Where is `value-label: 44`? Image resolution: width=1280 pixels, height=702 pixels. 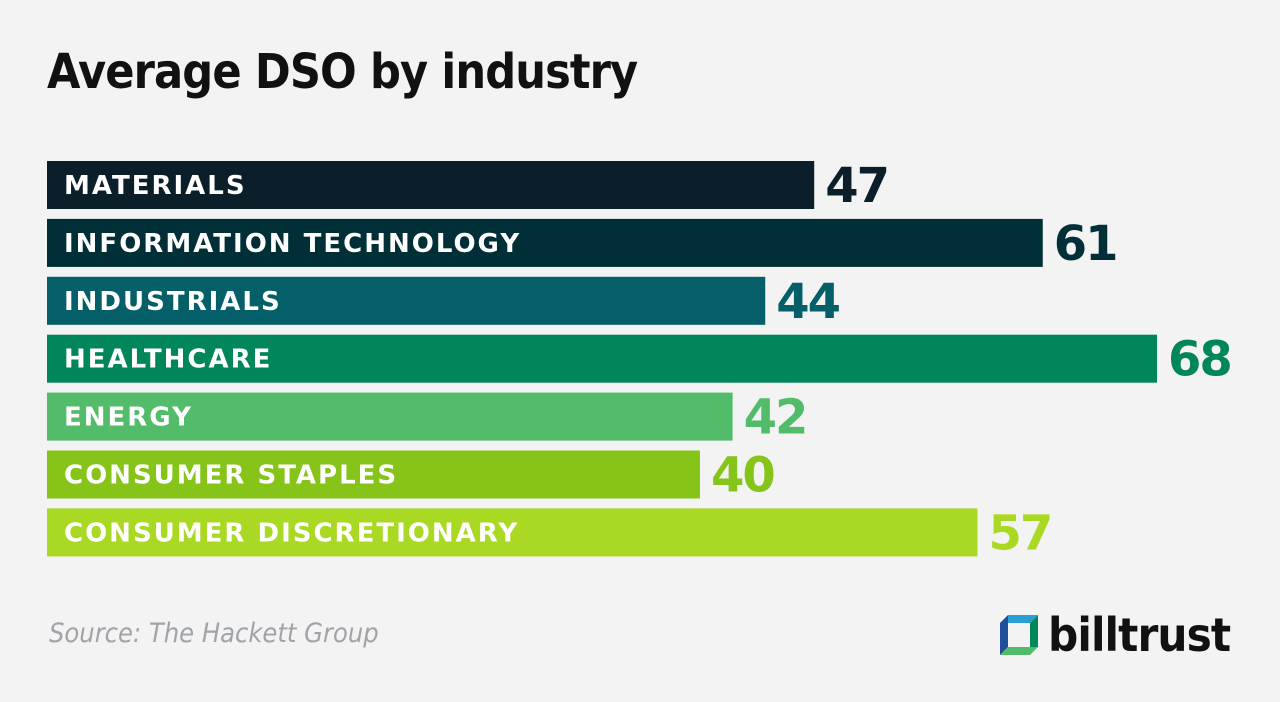
value-label: 44 is located at coordinates (807, 302).